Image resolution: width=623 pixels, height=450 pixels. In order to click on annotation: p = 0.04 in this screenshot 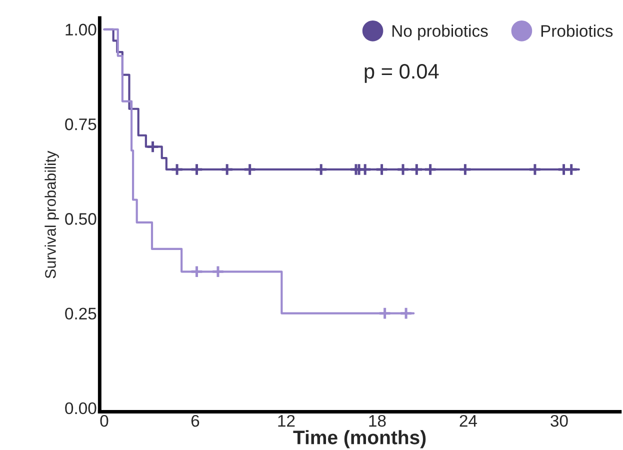, I will do `click(401, 73)`.